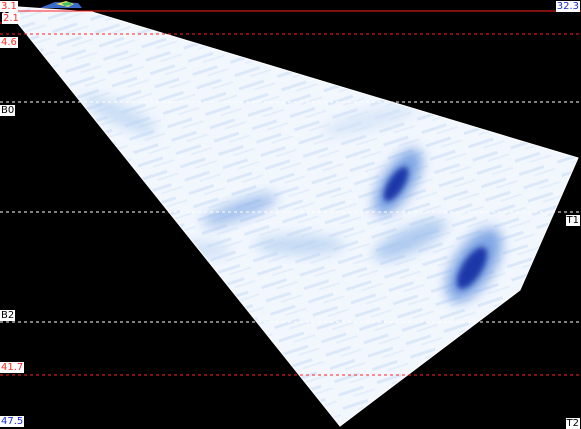 The height and width of the screenshot is (429, 581). I want to click on gate-label-b2: B2, so click(8, 315).